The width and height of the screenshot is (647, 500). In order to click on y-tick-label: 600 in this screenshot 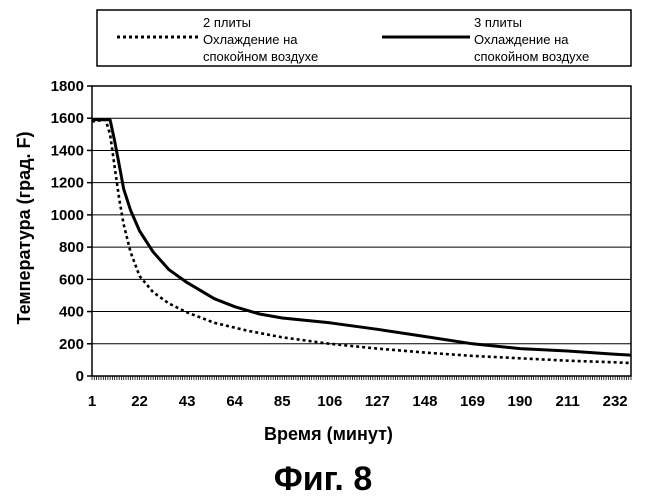, I will do `click(71, 279)`.